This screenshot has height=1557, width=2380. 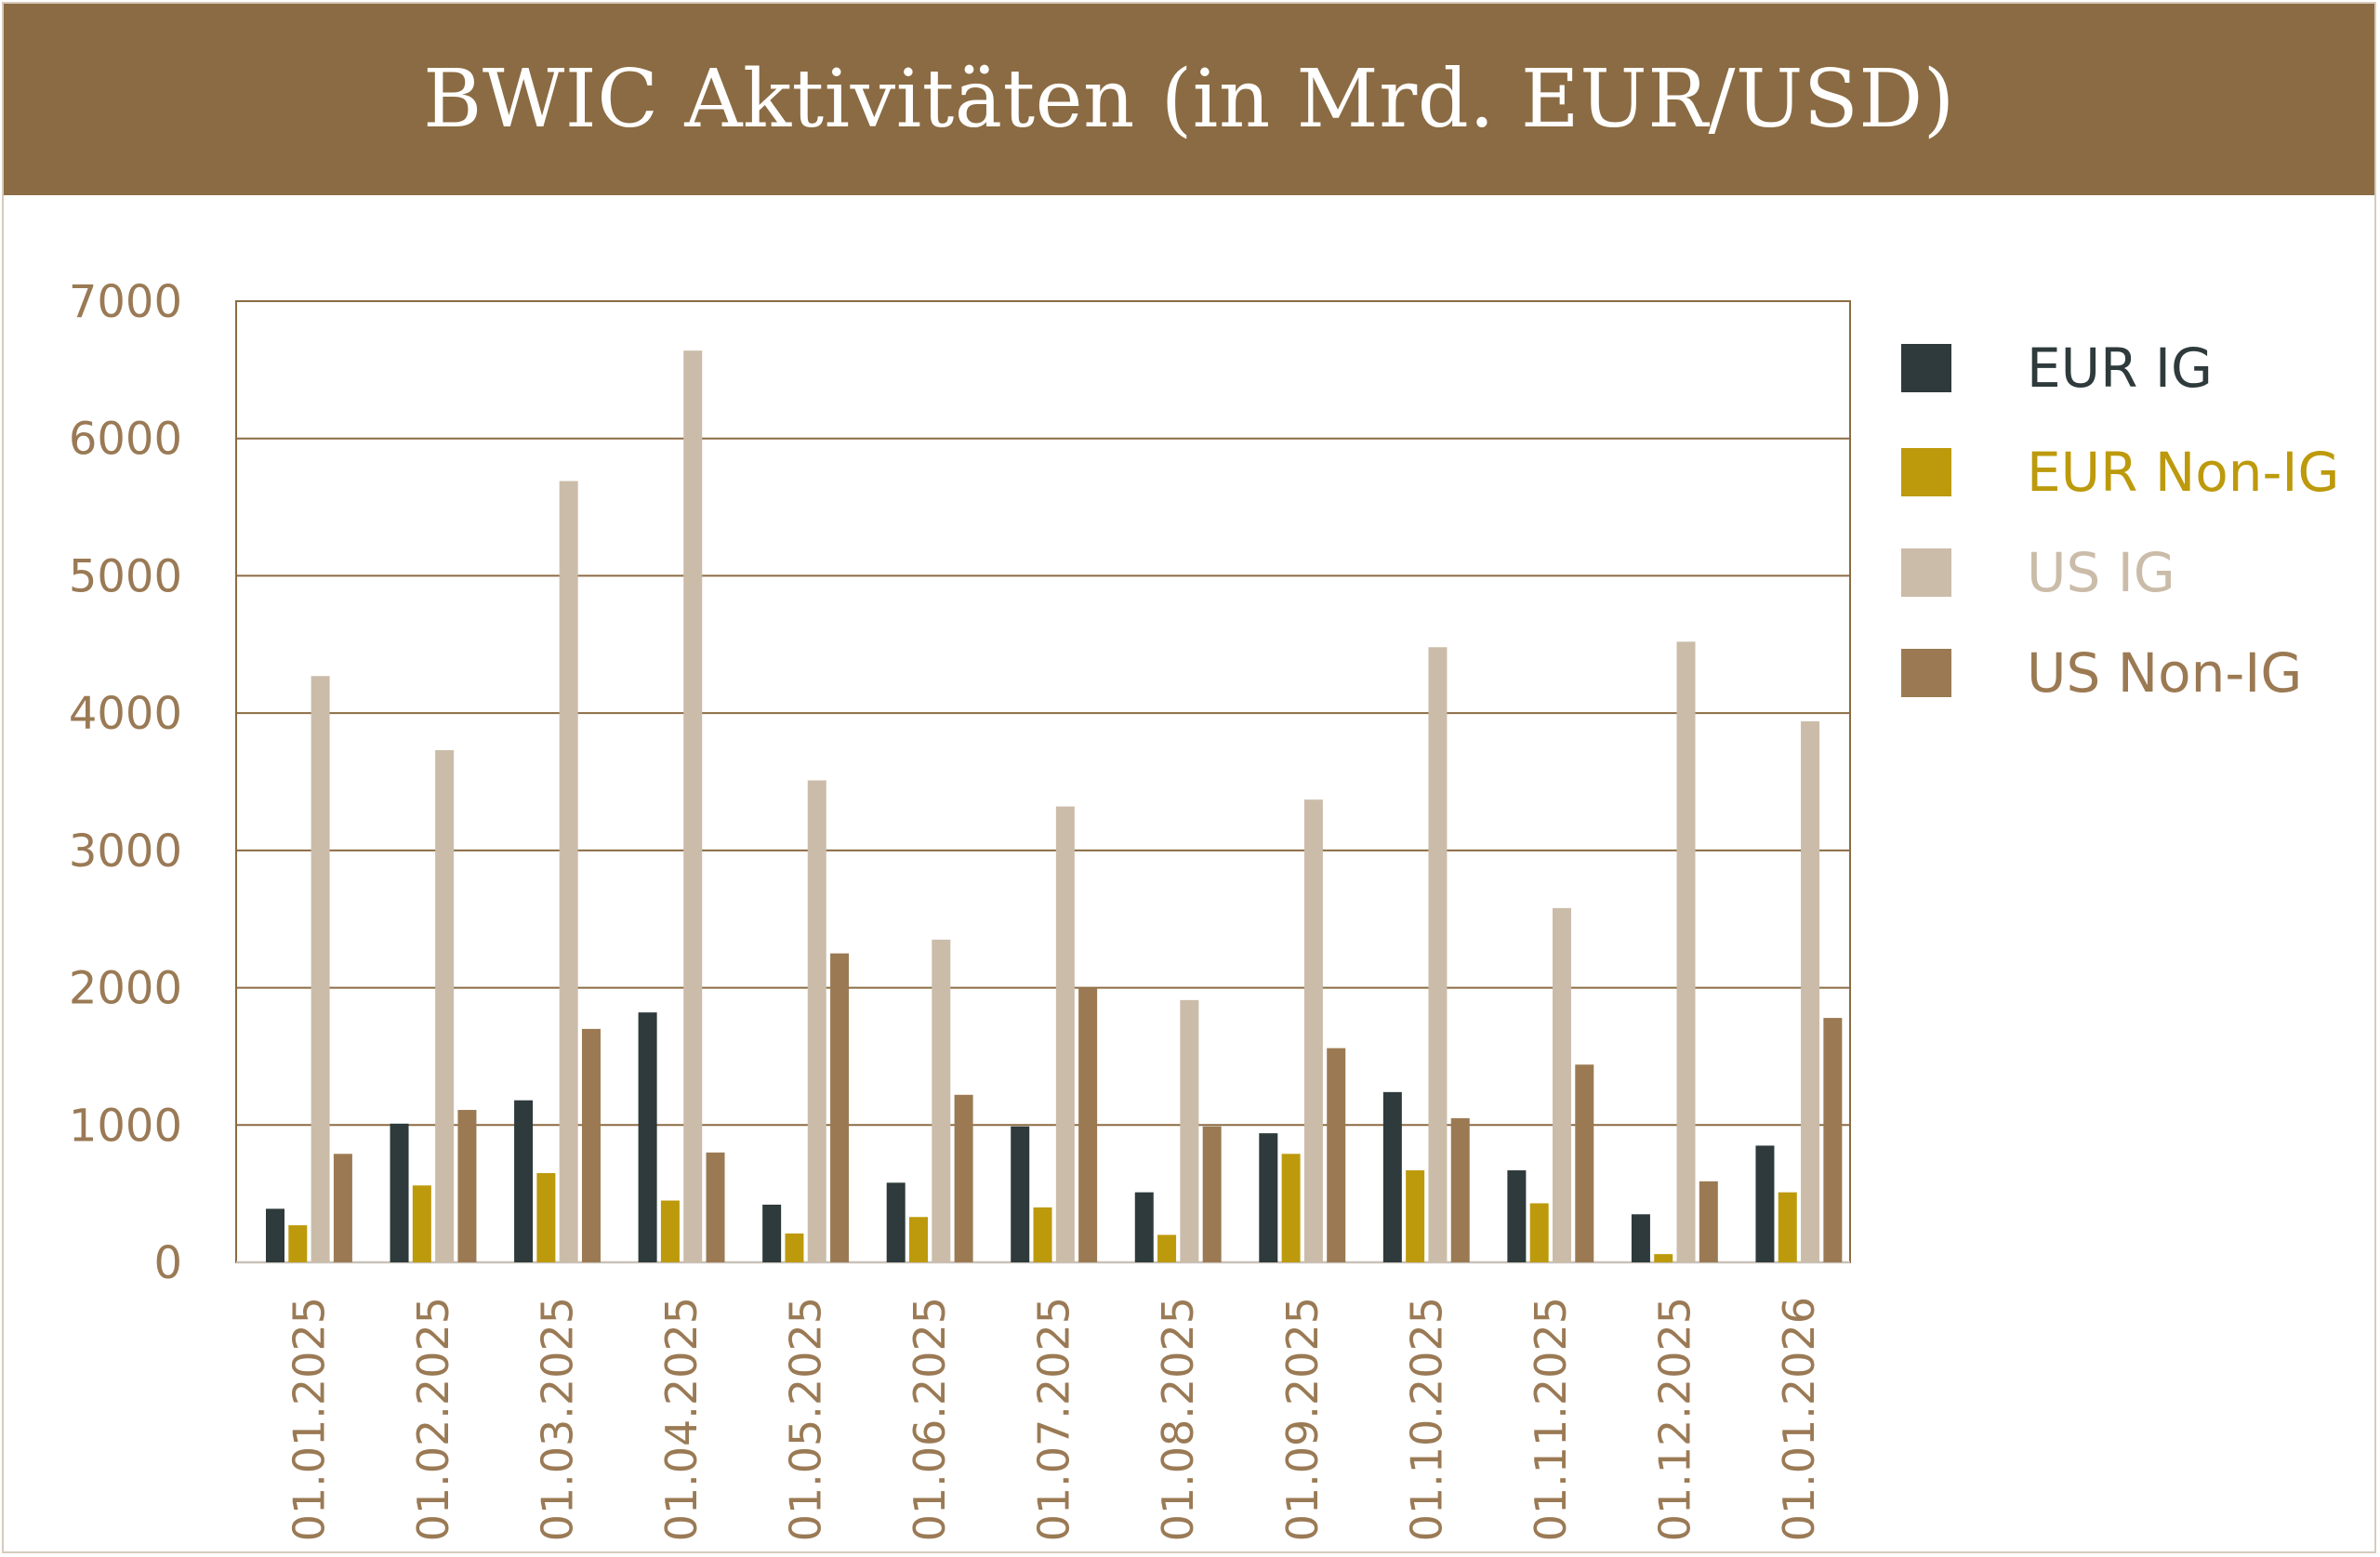 I want to click on x-tick-label: 01.02.2025, so click(x=433, y=1419).